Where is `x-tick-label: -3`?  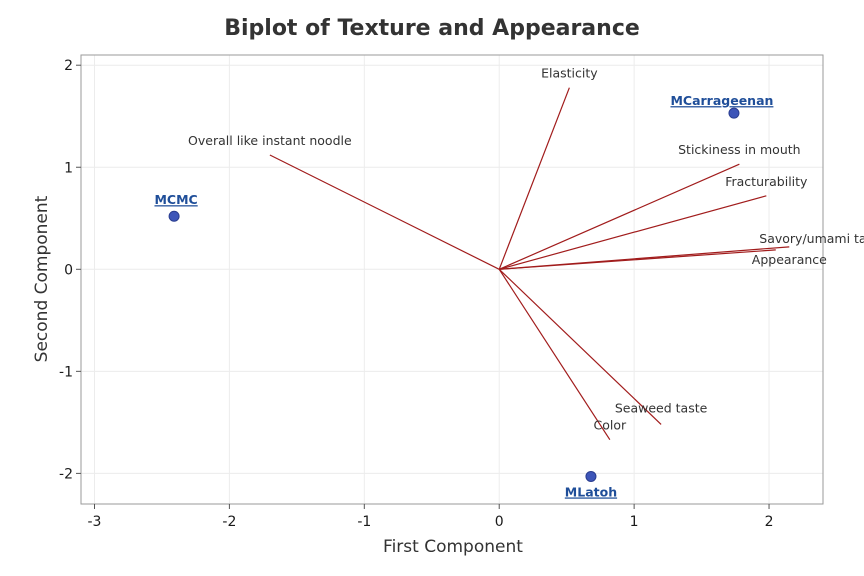 x-tick-label: -3 is located at coordinates (95, 522).